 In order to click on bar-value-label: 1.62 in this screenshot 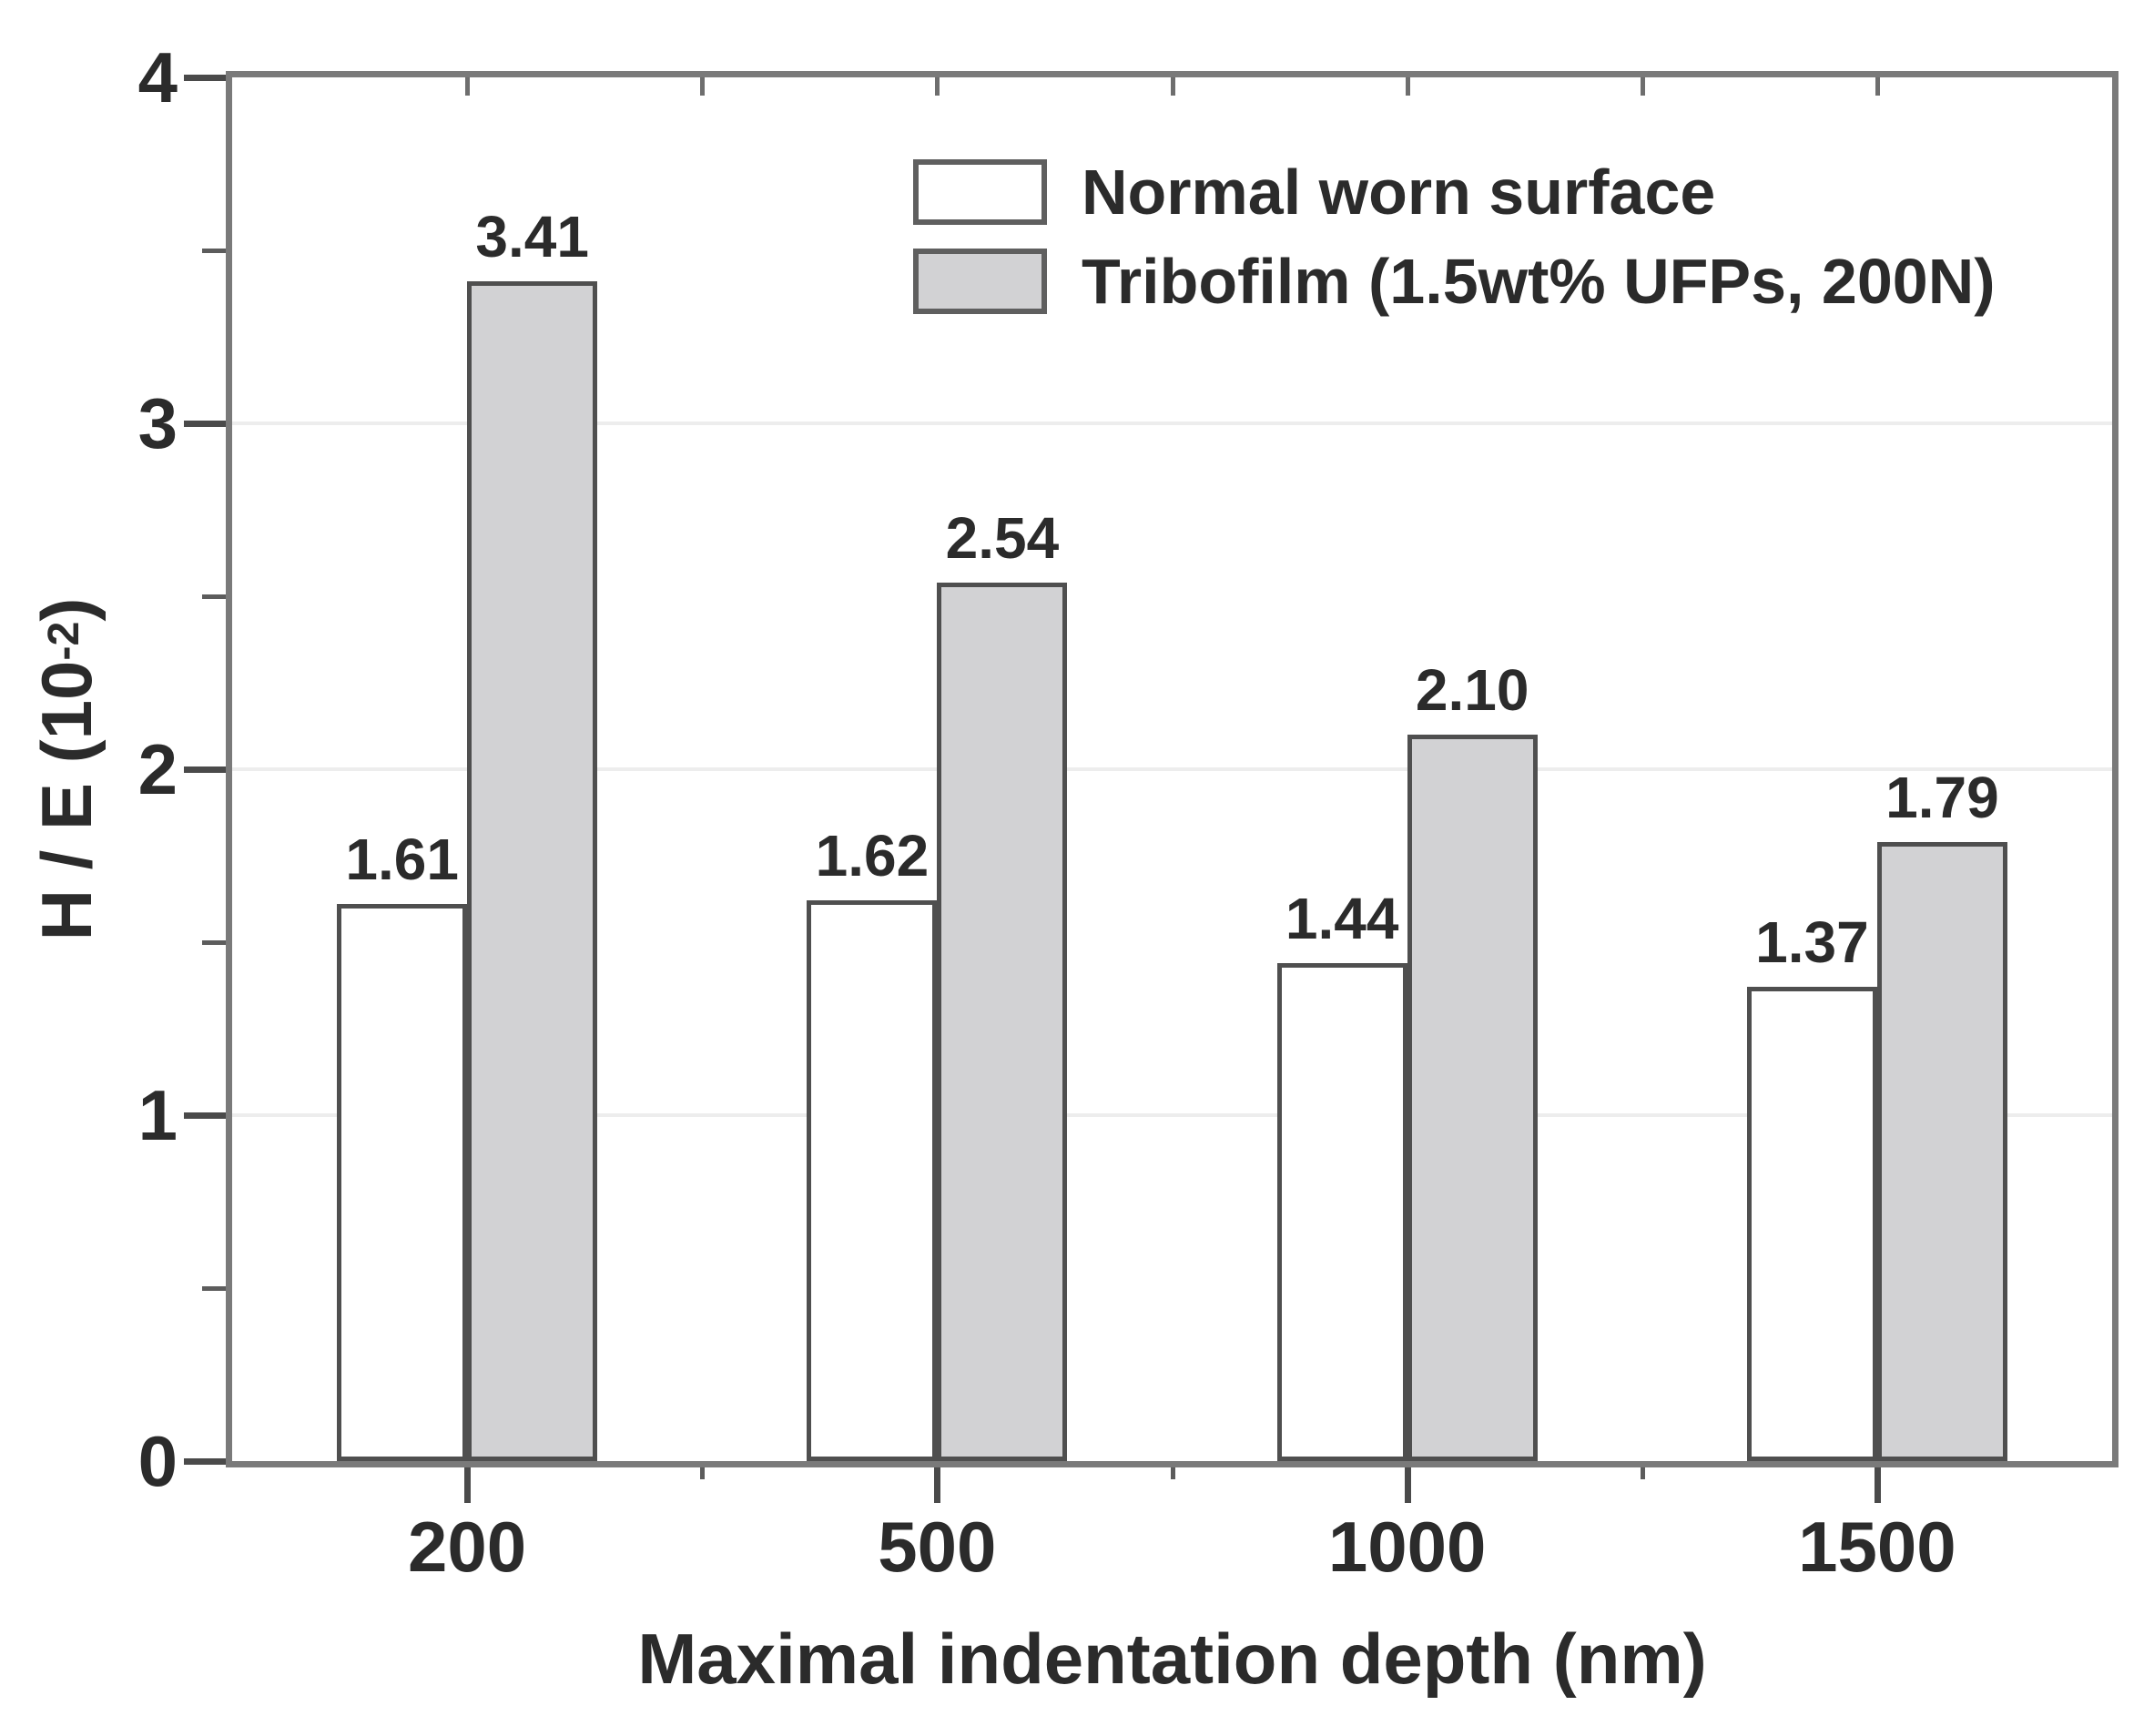, I will do `click(872, 856)`.